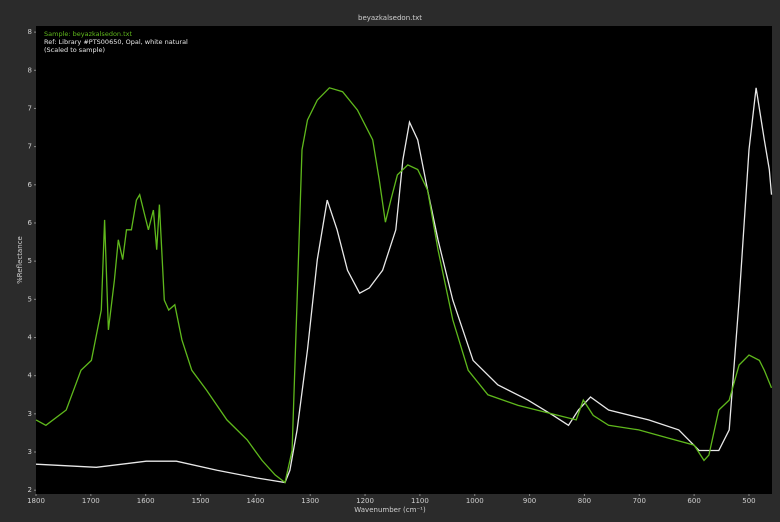 The height and width of the screenshot is (522, 780). I want to click on x-tick-label: 1200, so click(365, 501).